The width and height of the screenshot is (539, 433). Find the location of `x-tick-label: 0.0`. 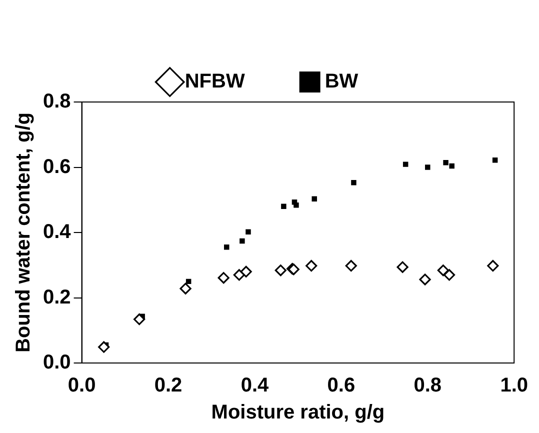

x-tick-label: 0.0 is located at coordinates (82, 385).